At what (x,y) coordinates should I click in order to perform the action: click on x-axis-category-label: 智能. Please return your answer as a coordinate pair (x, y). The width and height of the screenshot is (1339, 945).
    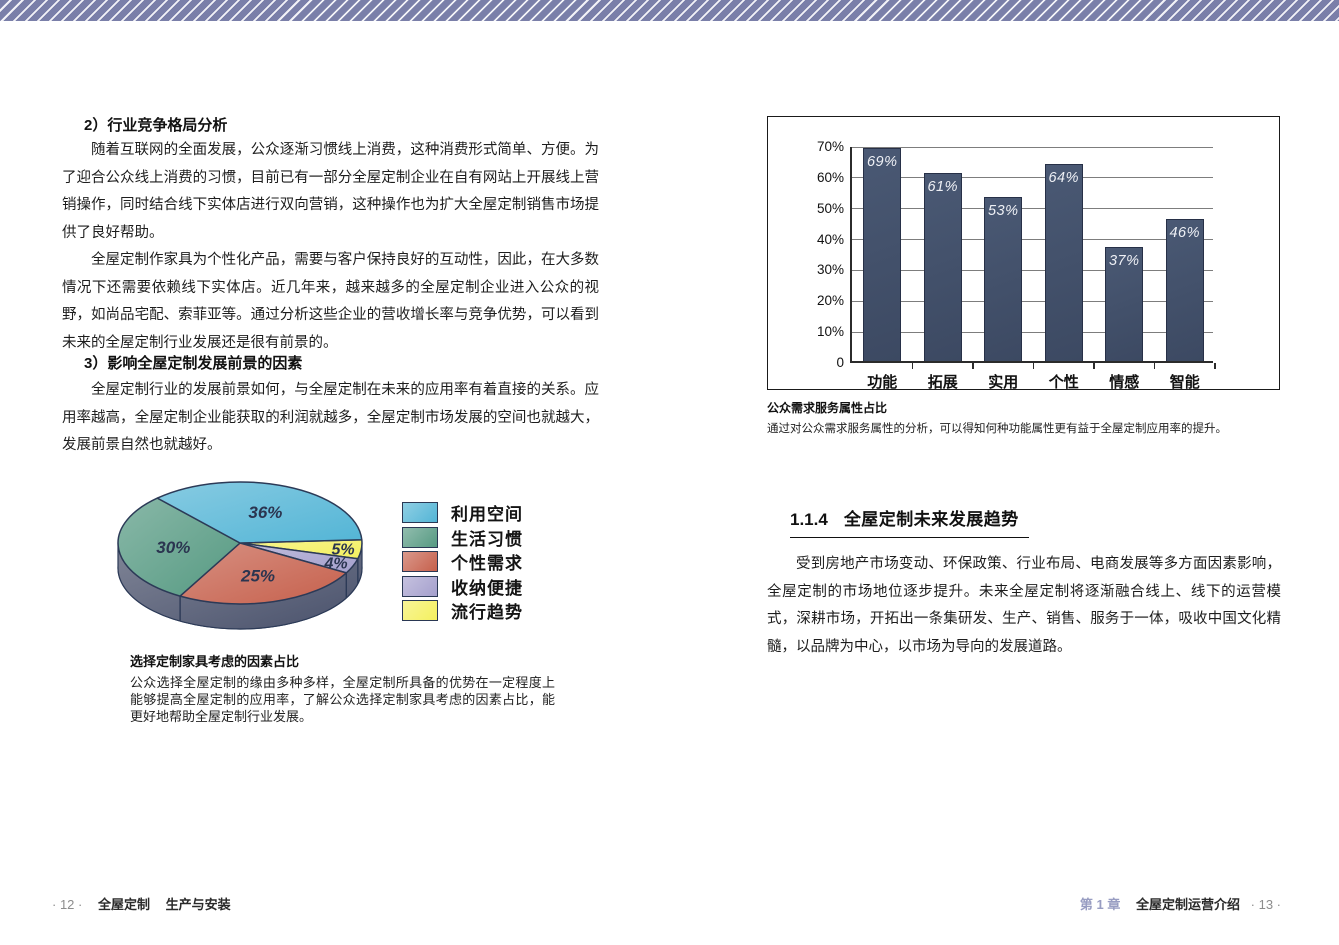
    Looking at the image, I should click on (1184, 382).